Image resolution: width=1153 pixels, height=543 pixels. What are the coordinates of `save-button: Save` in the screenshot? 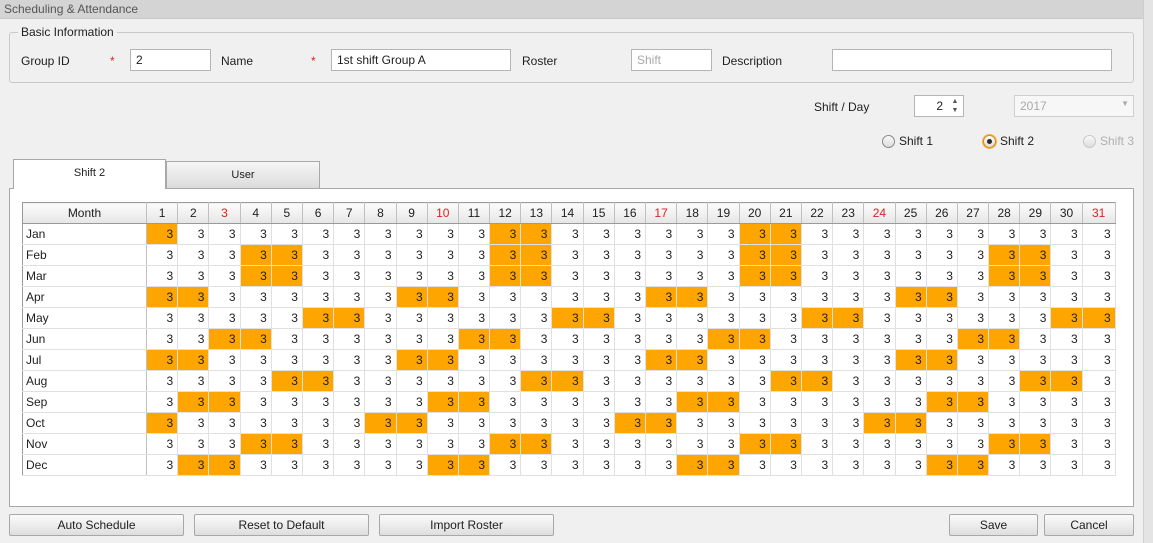 It's located at (993, 525).